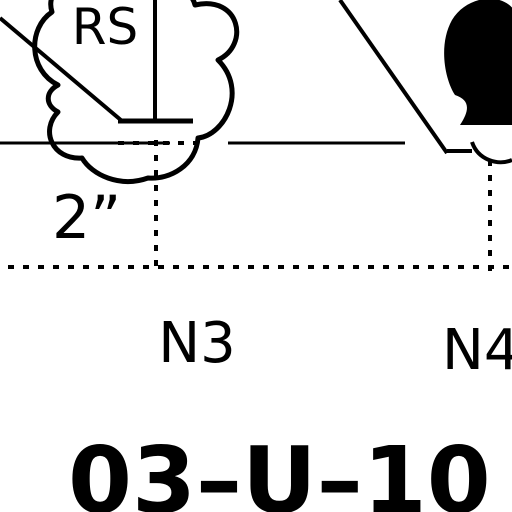 The width and height of the screenshot is (512, 512). Describe the element at coordinates (477, 350) in the screenshot. I see `node-label-n4: N4` at that location.